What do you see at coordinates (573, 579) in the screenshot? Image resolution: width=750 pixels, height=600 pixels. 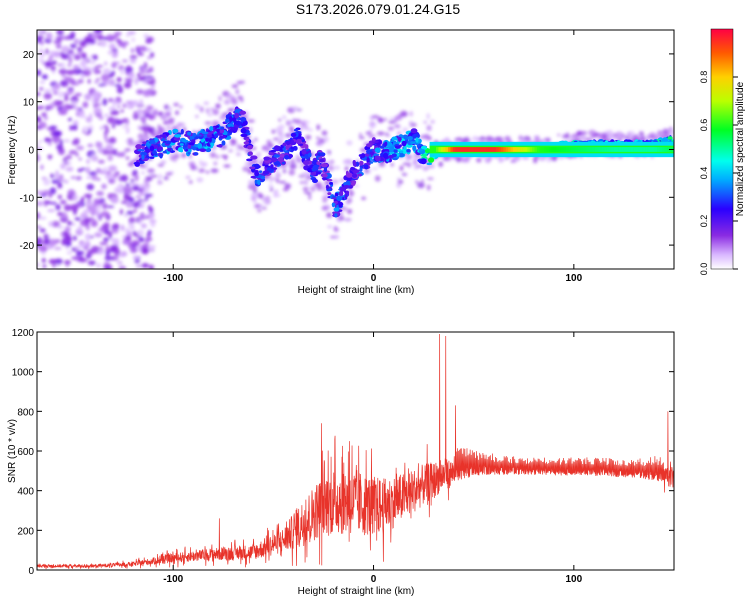 I see `x-tick-label: 100` at bounding box center [573, 579].